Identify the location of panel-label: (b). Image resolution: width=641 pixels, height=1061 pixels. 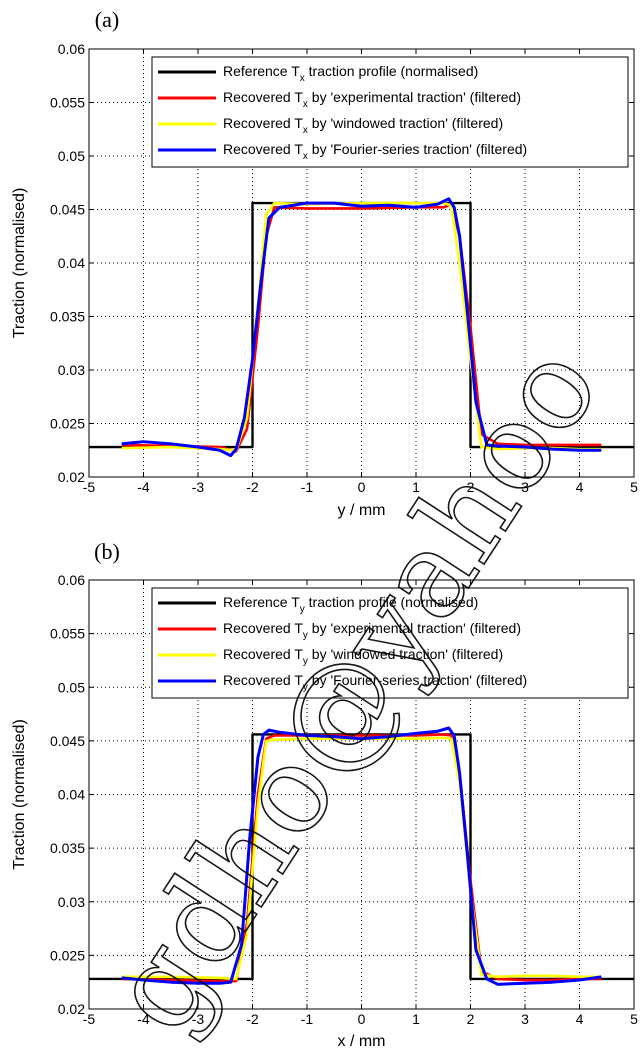
(107, 551).